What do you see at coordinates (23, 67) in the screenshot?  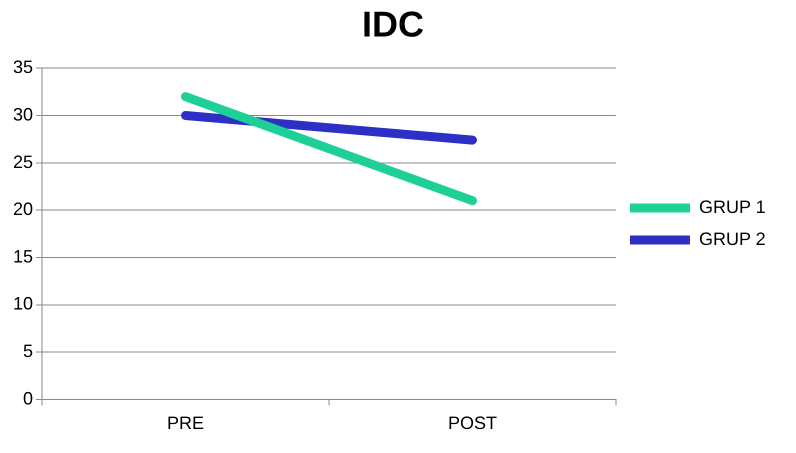 I see `y-tick-label: 35` at bounding box center [23, 67].